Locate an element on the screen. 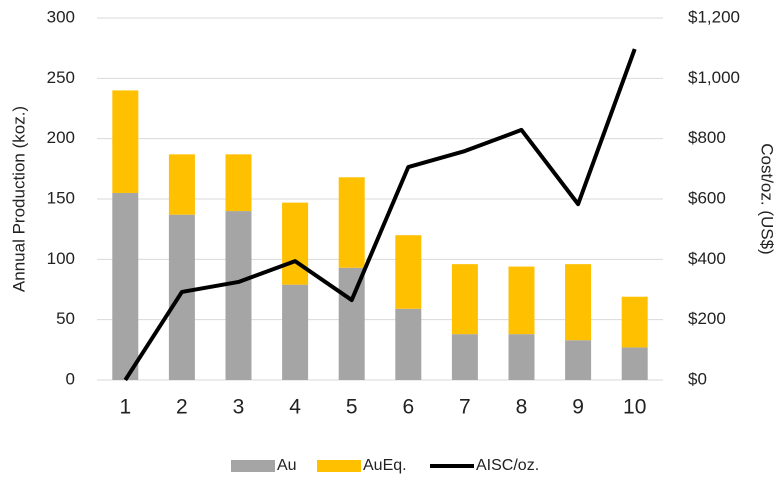 The width and height of the screenshot is (781, 480). legend-label: AISC/oz. is located at coordinates (507, 465).